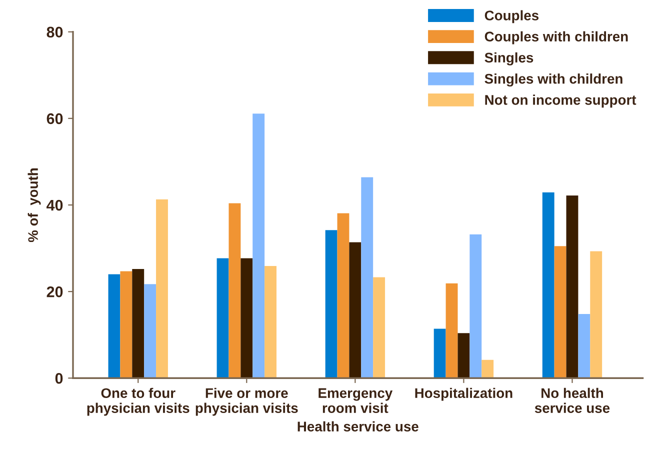 The image size is (646, 455). What do you see at coordinates (59, 378) in the screenshot?
I see `y-tick-label: 0` at bounding box center [59, 378].